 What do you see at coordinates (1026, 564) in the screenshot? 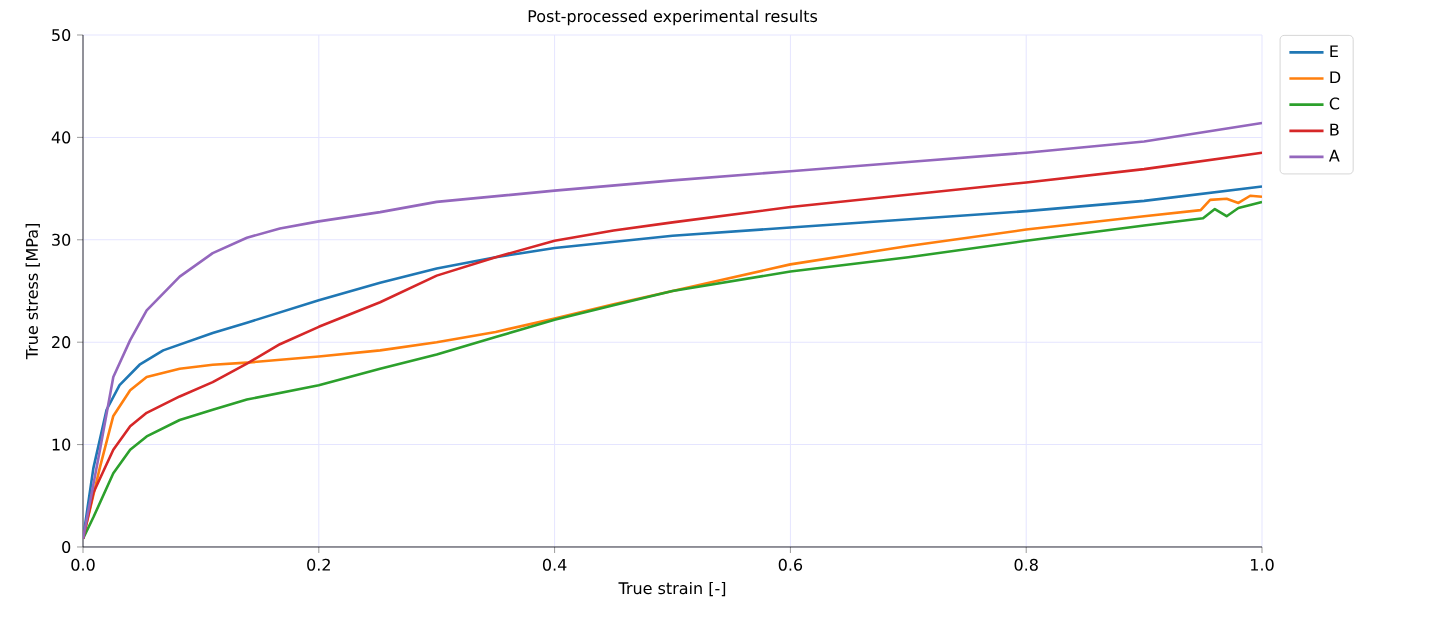
I see `x-tick-label: 0.8` at bounding box center [1026, 564].